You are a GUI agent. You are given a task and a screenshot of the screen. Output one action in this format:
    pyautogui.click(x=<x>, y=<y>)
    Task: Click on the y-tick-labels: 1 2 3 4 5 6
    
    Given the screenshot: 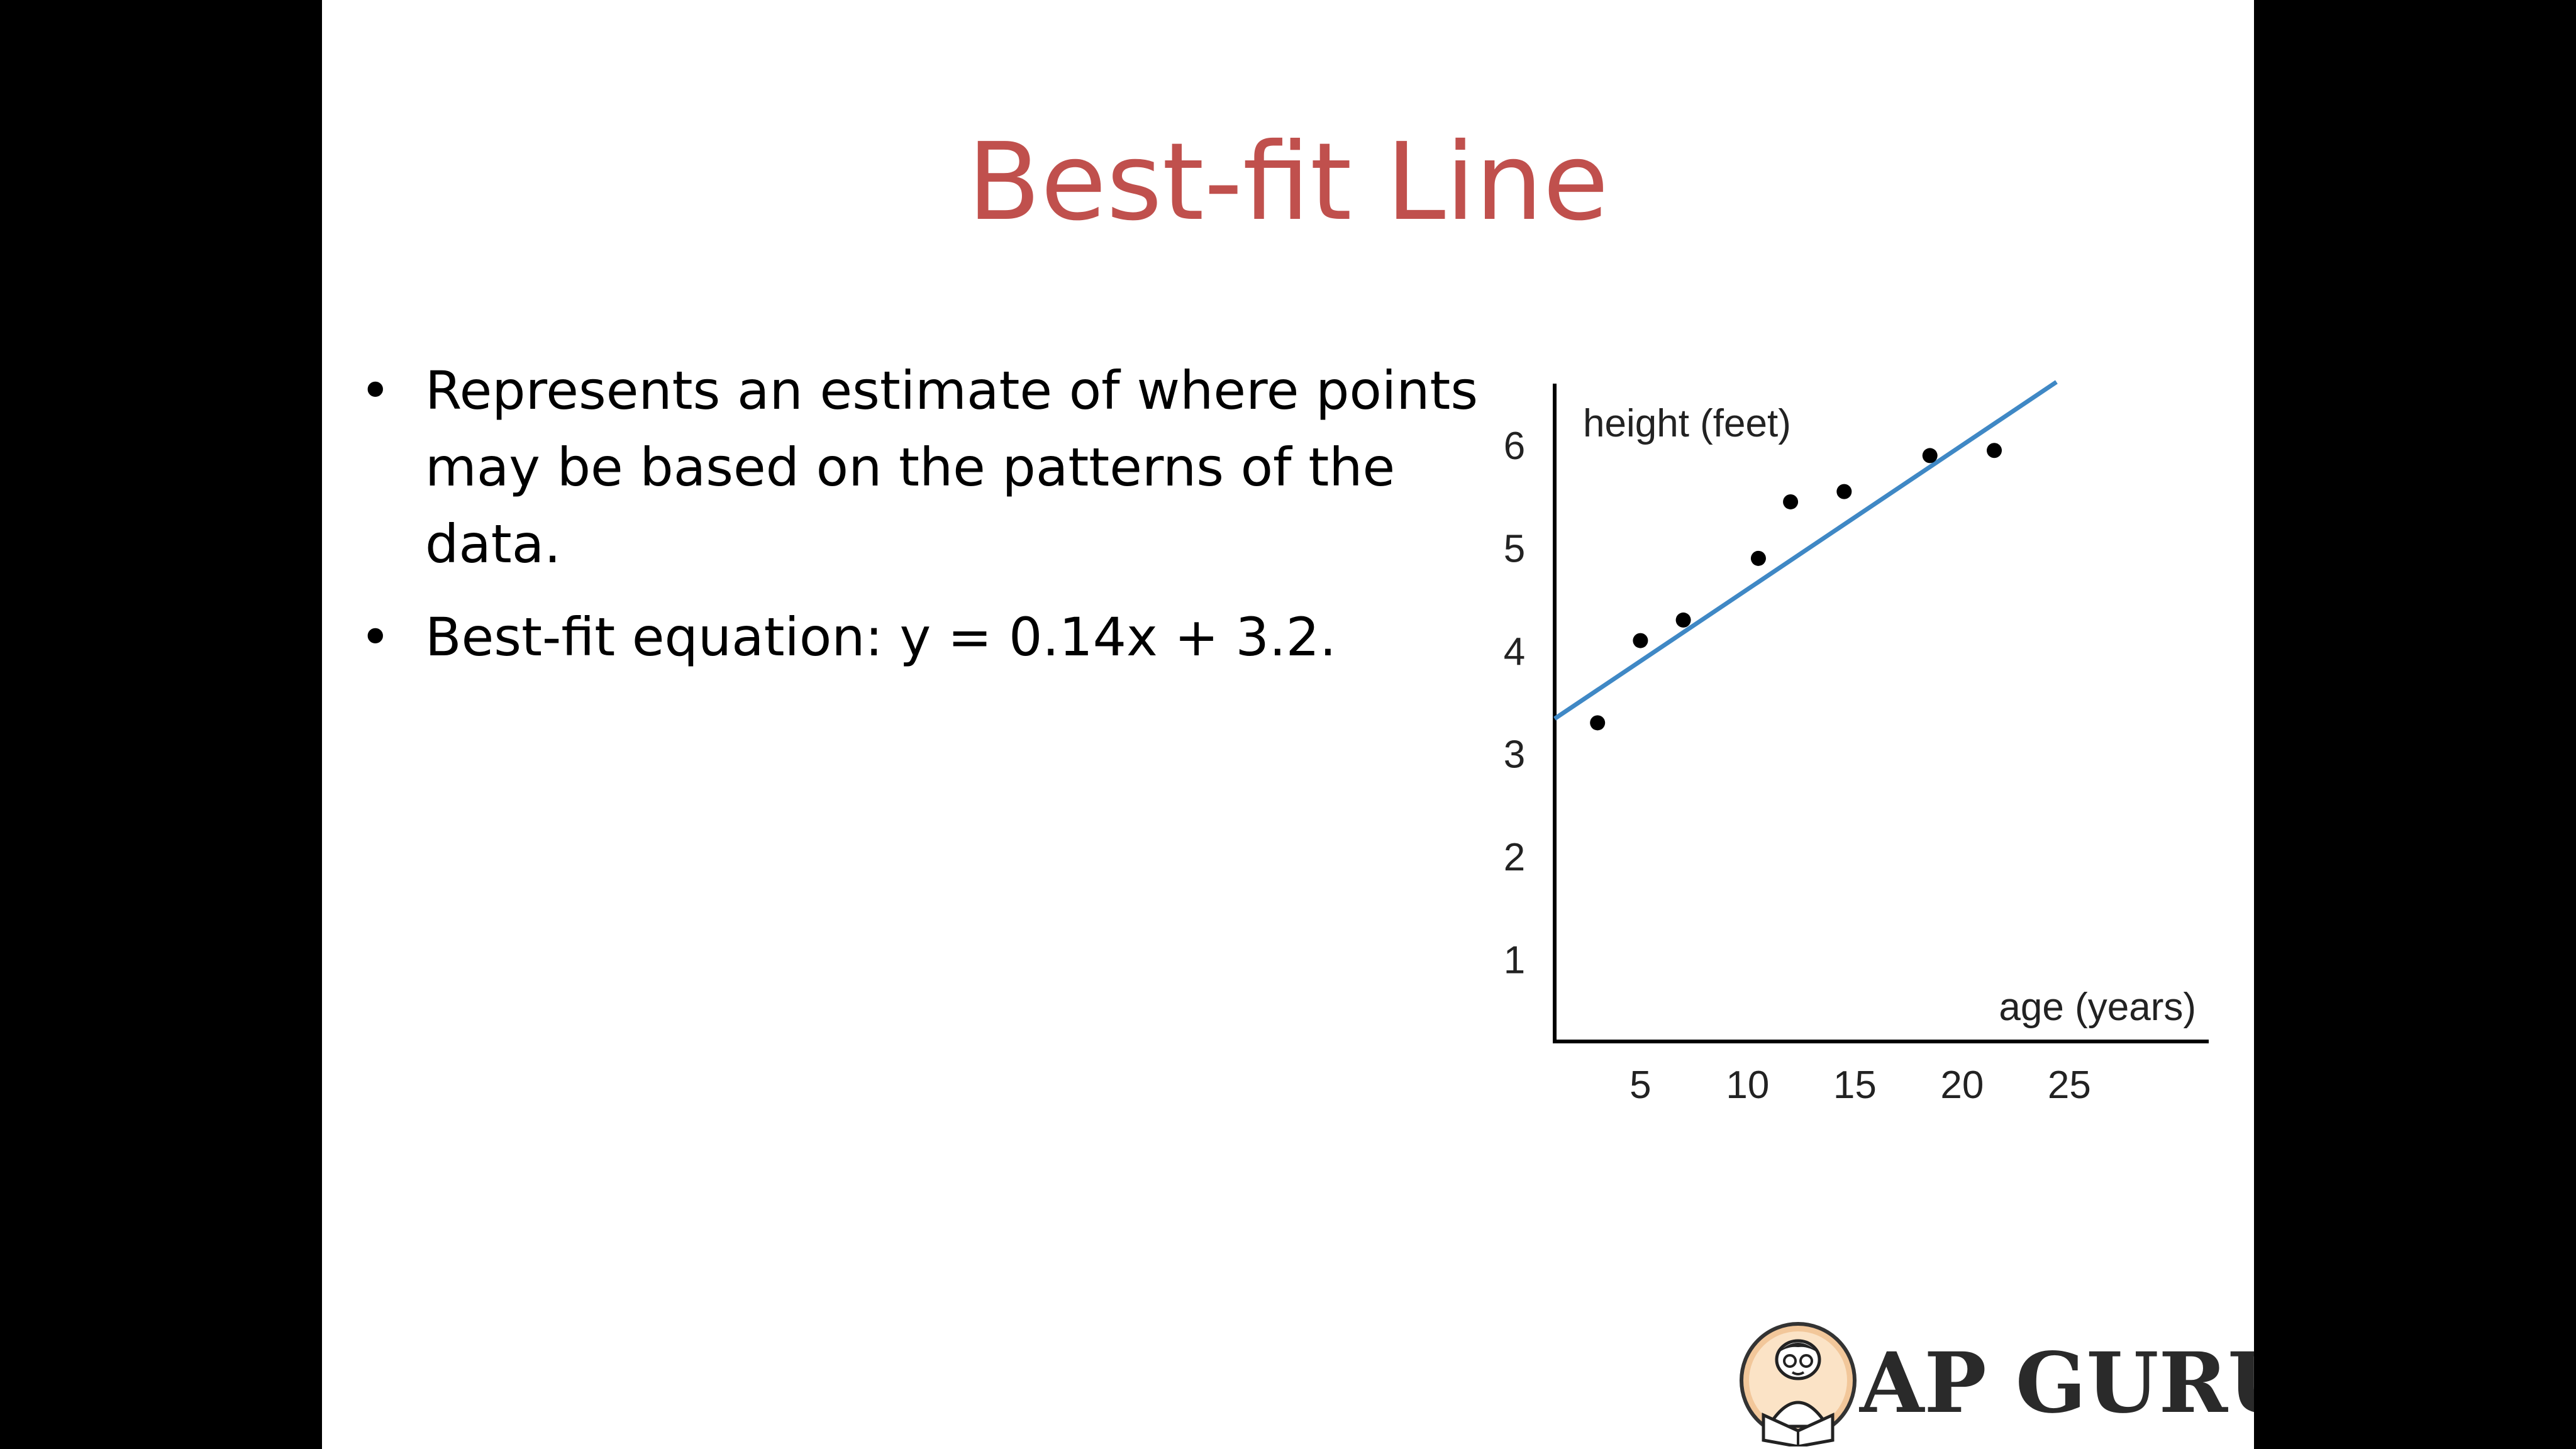 What is the action you would take?
    pyautogui.click(x=1514, y=703)
    